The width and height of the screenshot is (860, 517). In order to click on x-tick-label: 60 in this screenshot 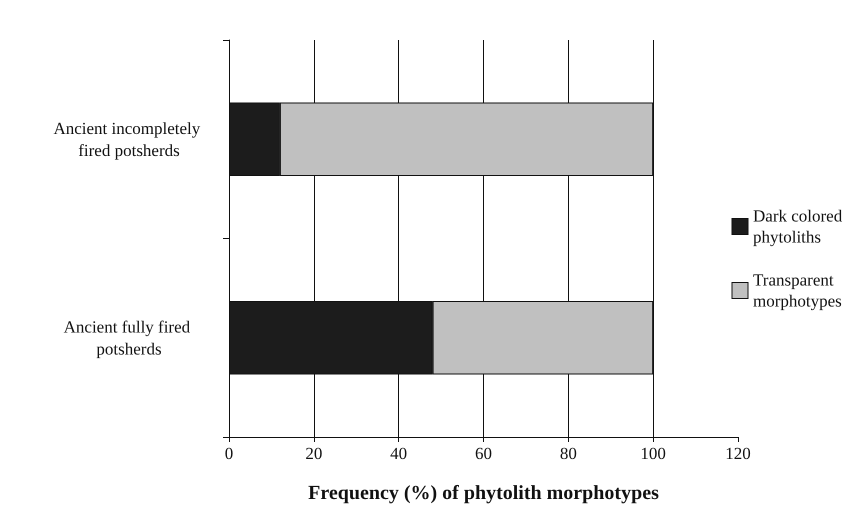, I will do `click(483, 453)`.